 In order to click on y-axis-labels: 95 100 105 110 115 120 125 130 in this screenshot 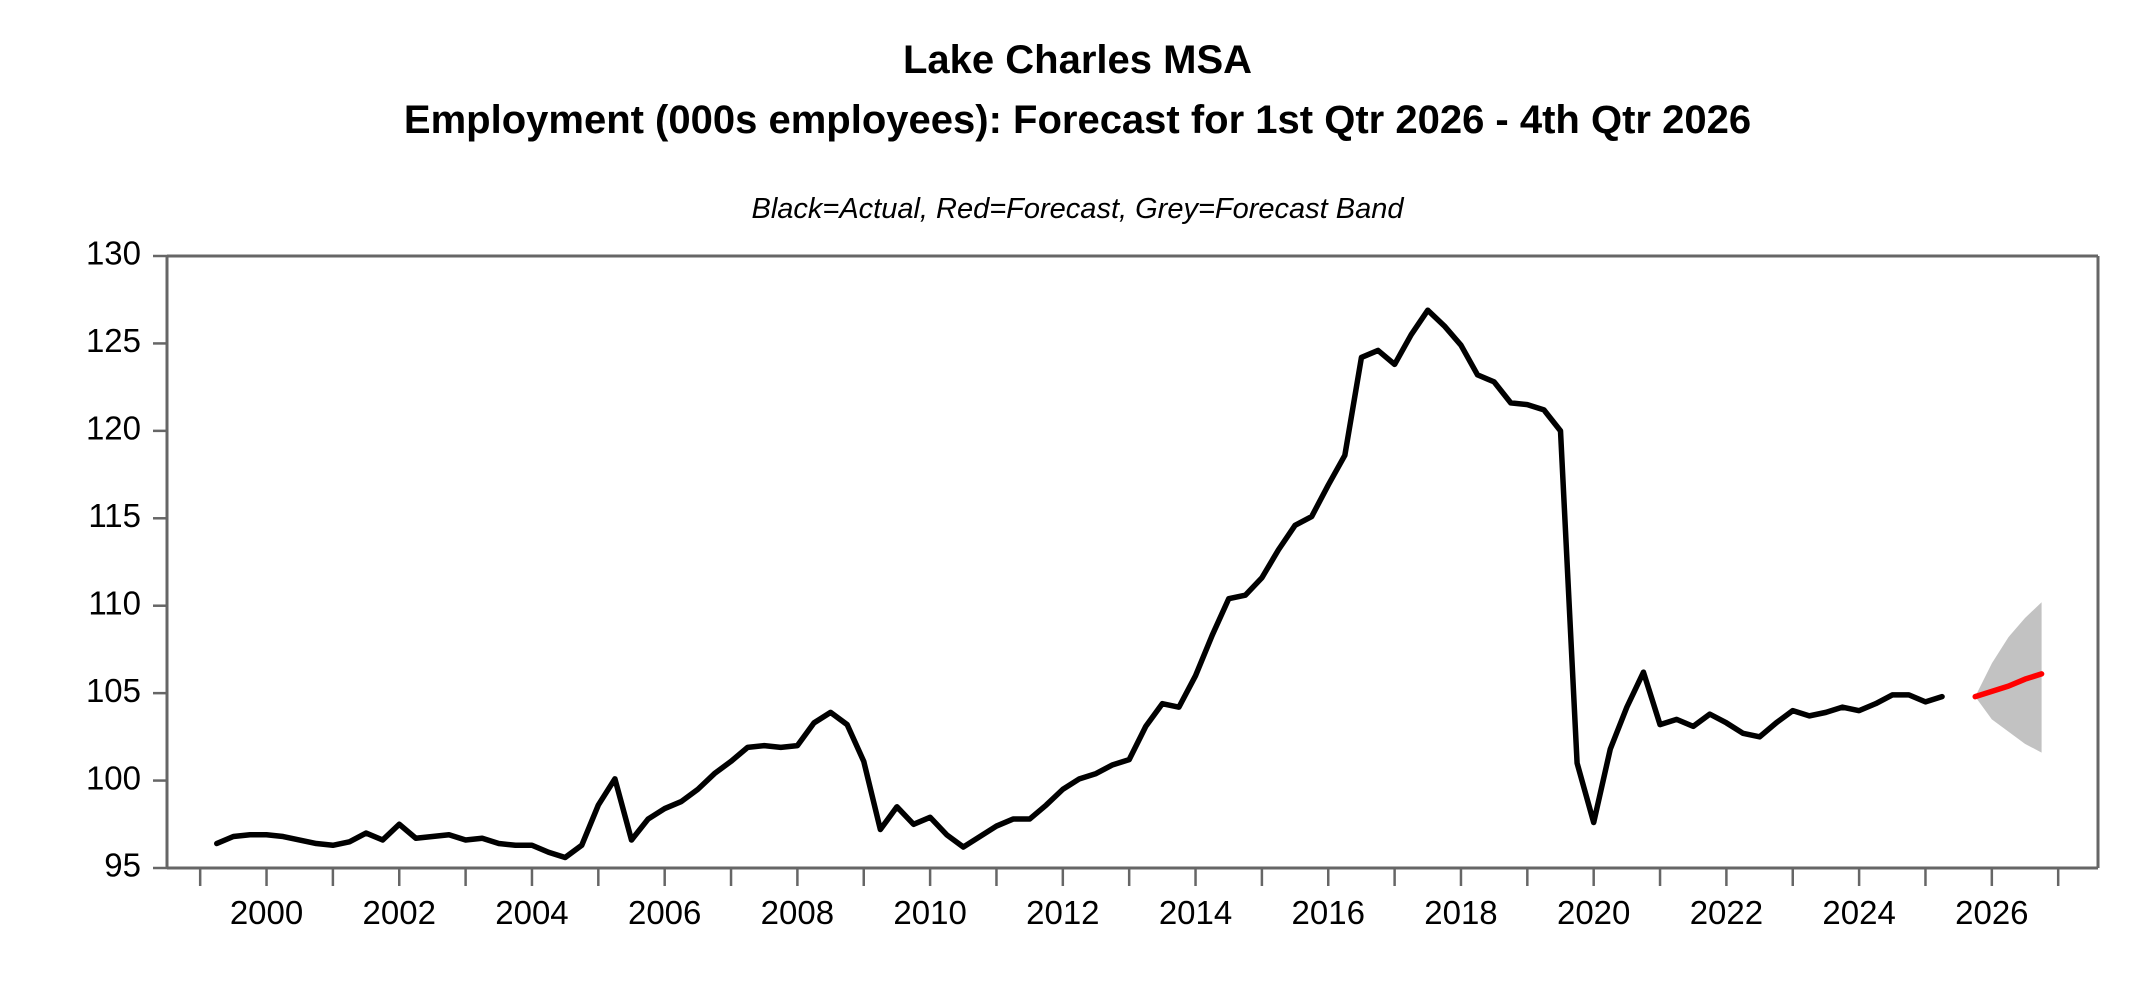, I will do `click(113, 559)`.